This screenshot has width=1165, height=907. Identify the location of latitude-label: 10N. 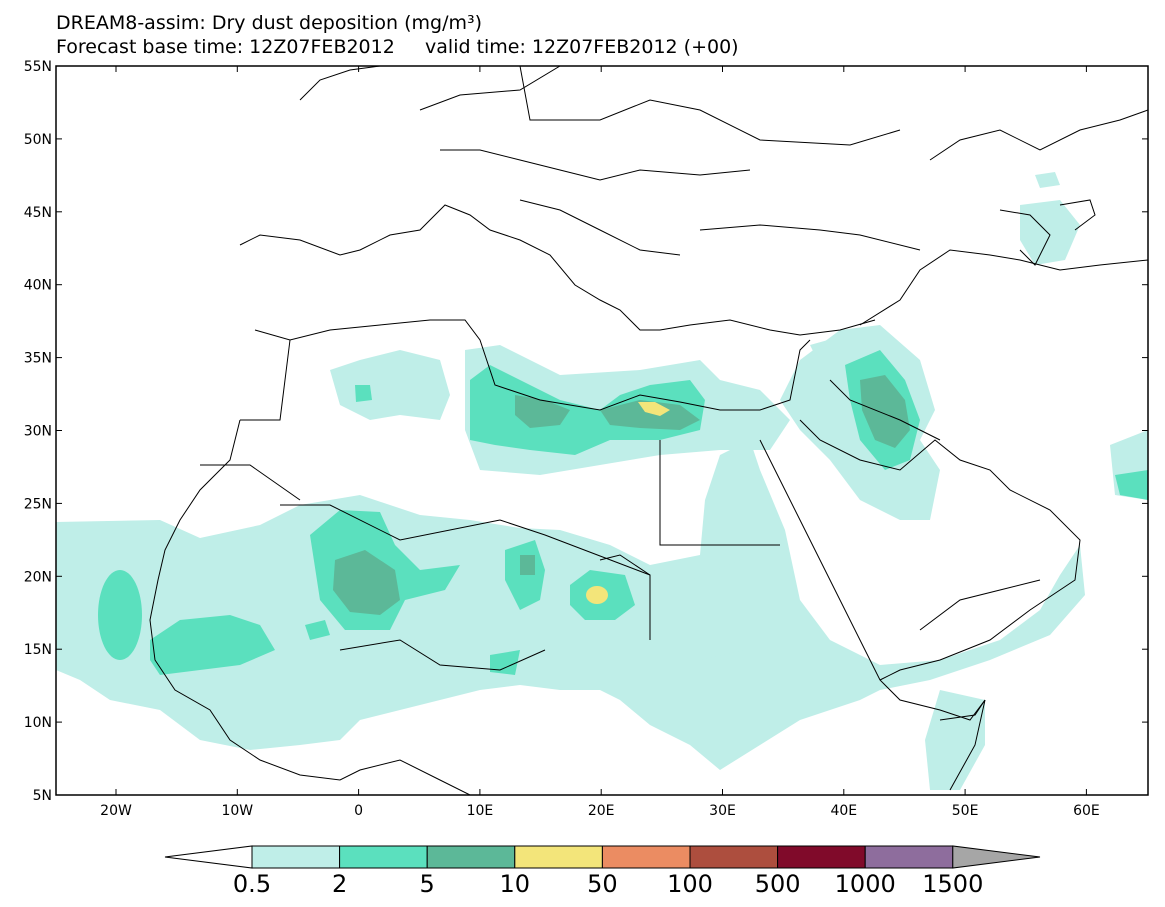
(38, 723).